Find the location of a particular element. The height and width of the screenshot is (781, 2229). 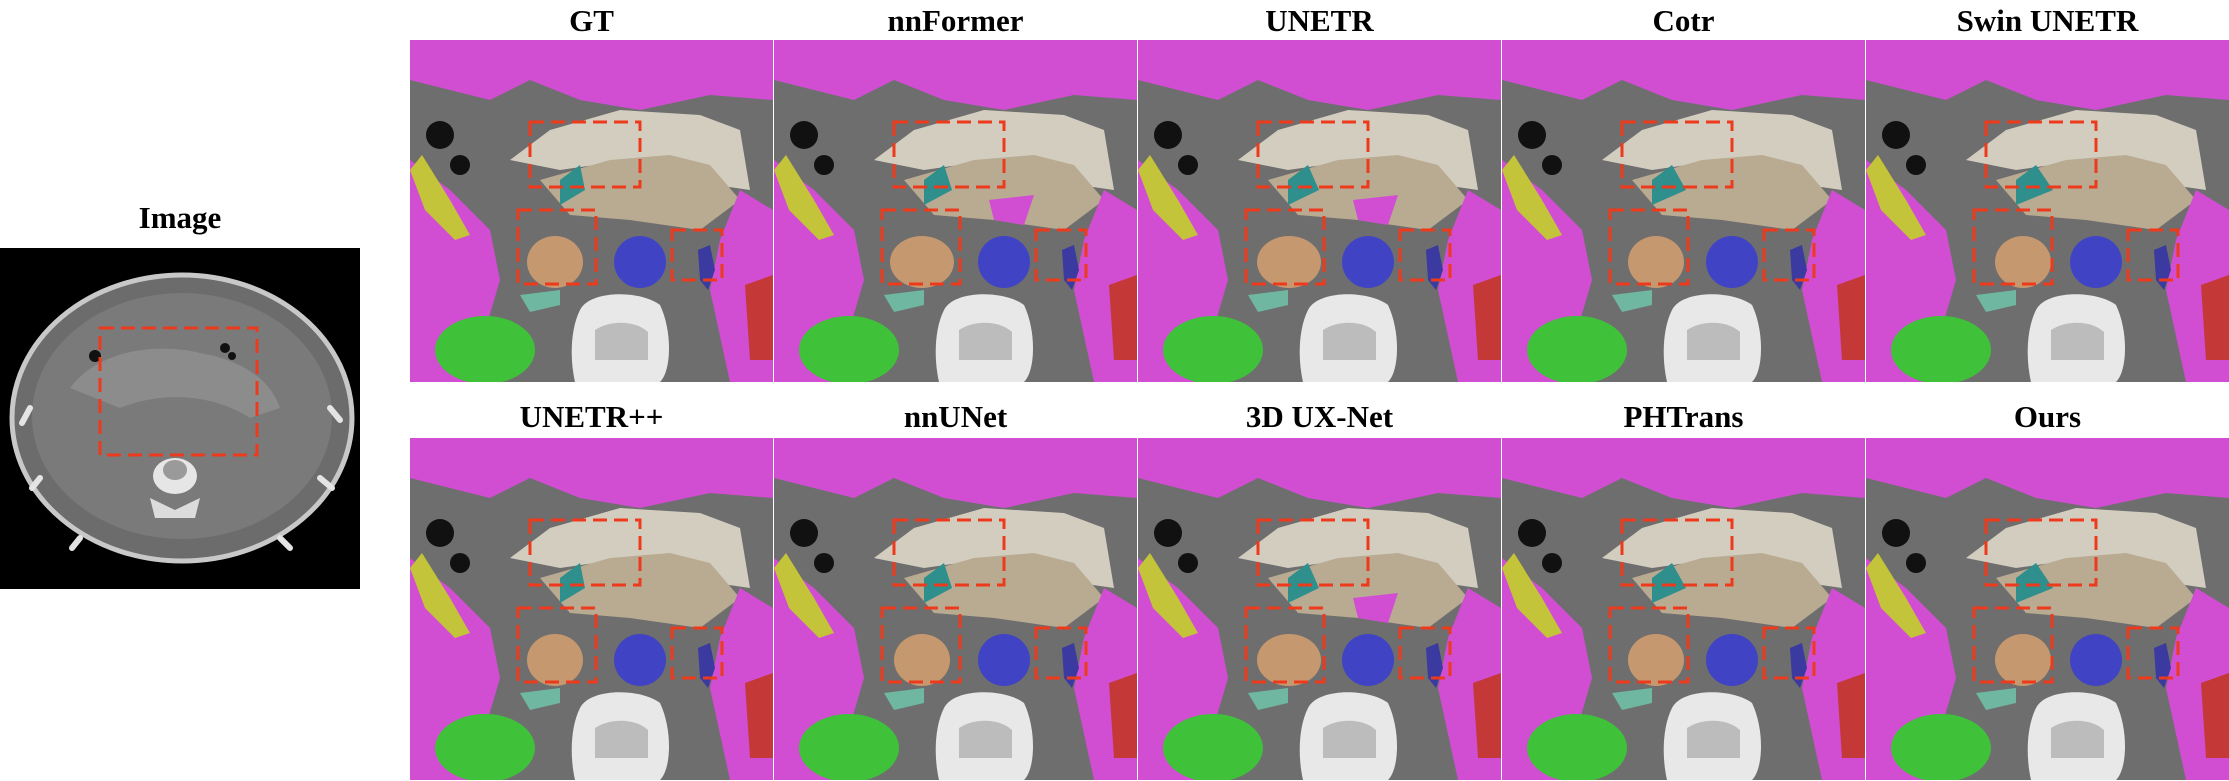

input-ct-image is located at coordinates (180, 418).